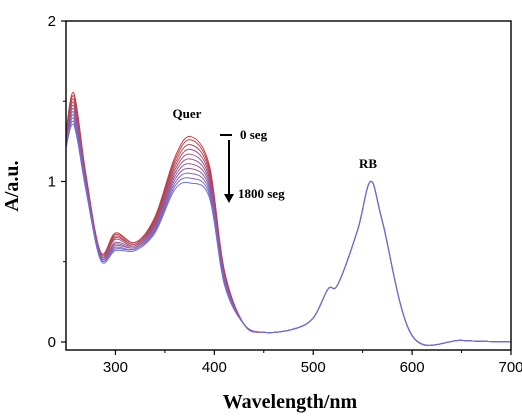 Image resolution: width=522 pixels, height=416 pixels. What do you see at coordinates (368, 163) in the screenshot?
I see `annotation-rb: RB` at bounding box center [368, 163].